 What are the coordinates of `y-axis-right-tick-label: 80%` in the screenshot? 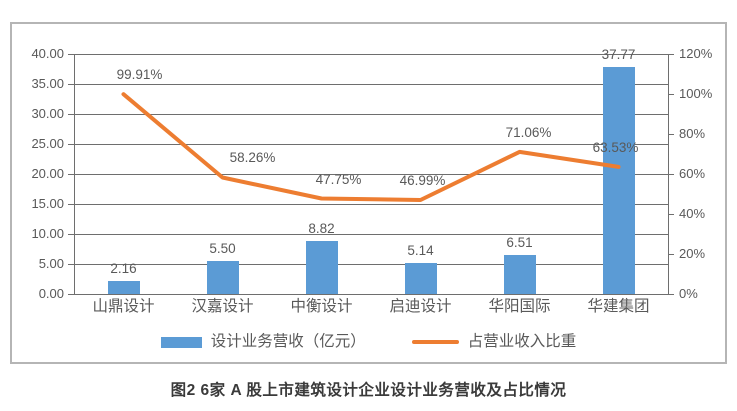 It's located at (692, 133).